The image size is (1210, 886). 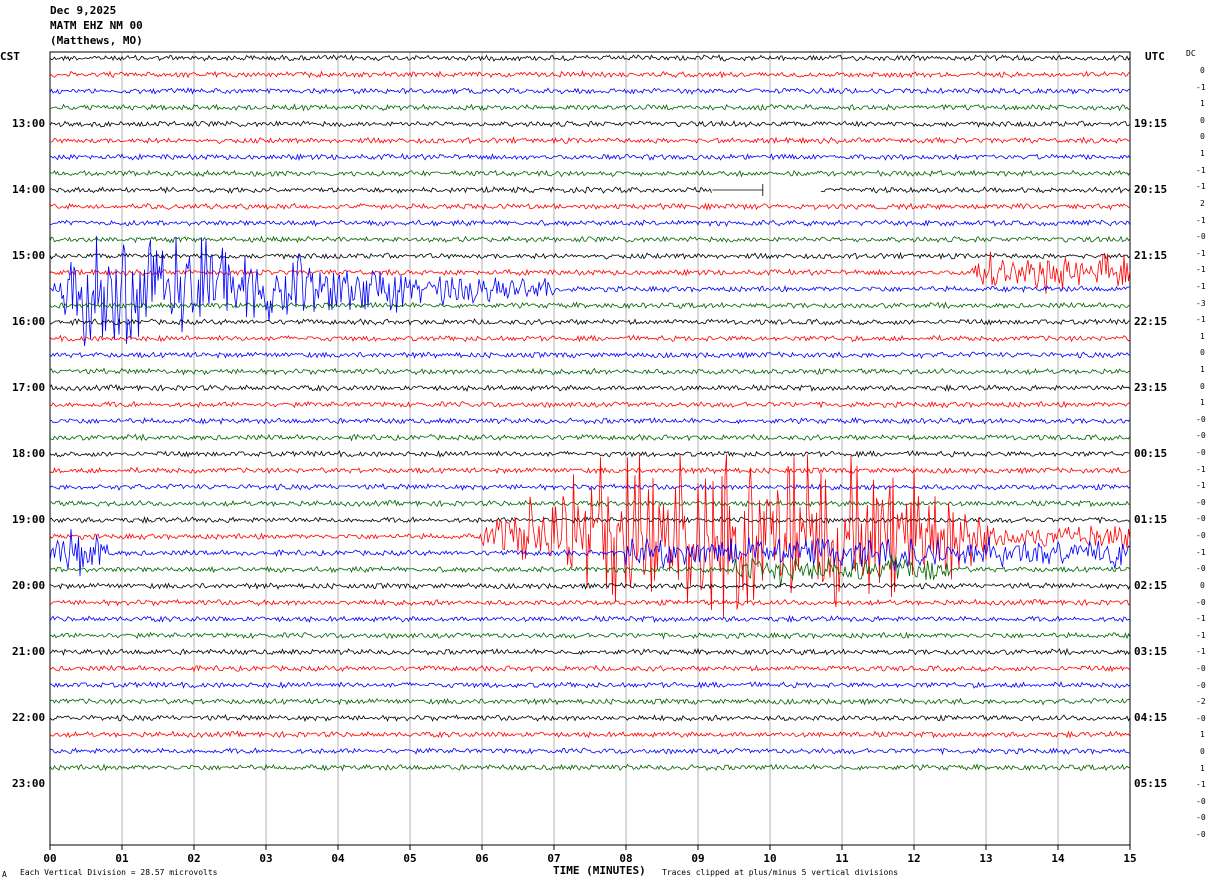 What do you see at coordinates (96, 40) in the screenshot?
I see `header-location: (Matthews, MO)` at bounding box center [96, 40].